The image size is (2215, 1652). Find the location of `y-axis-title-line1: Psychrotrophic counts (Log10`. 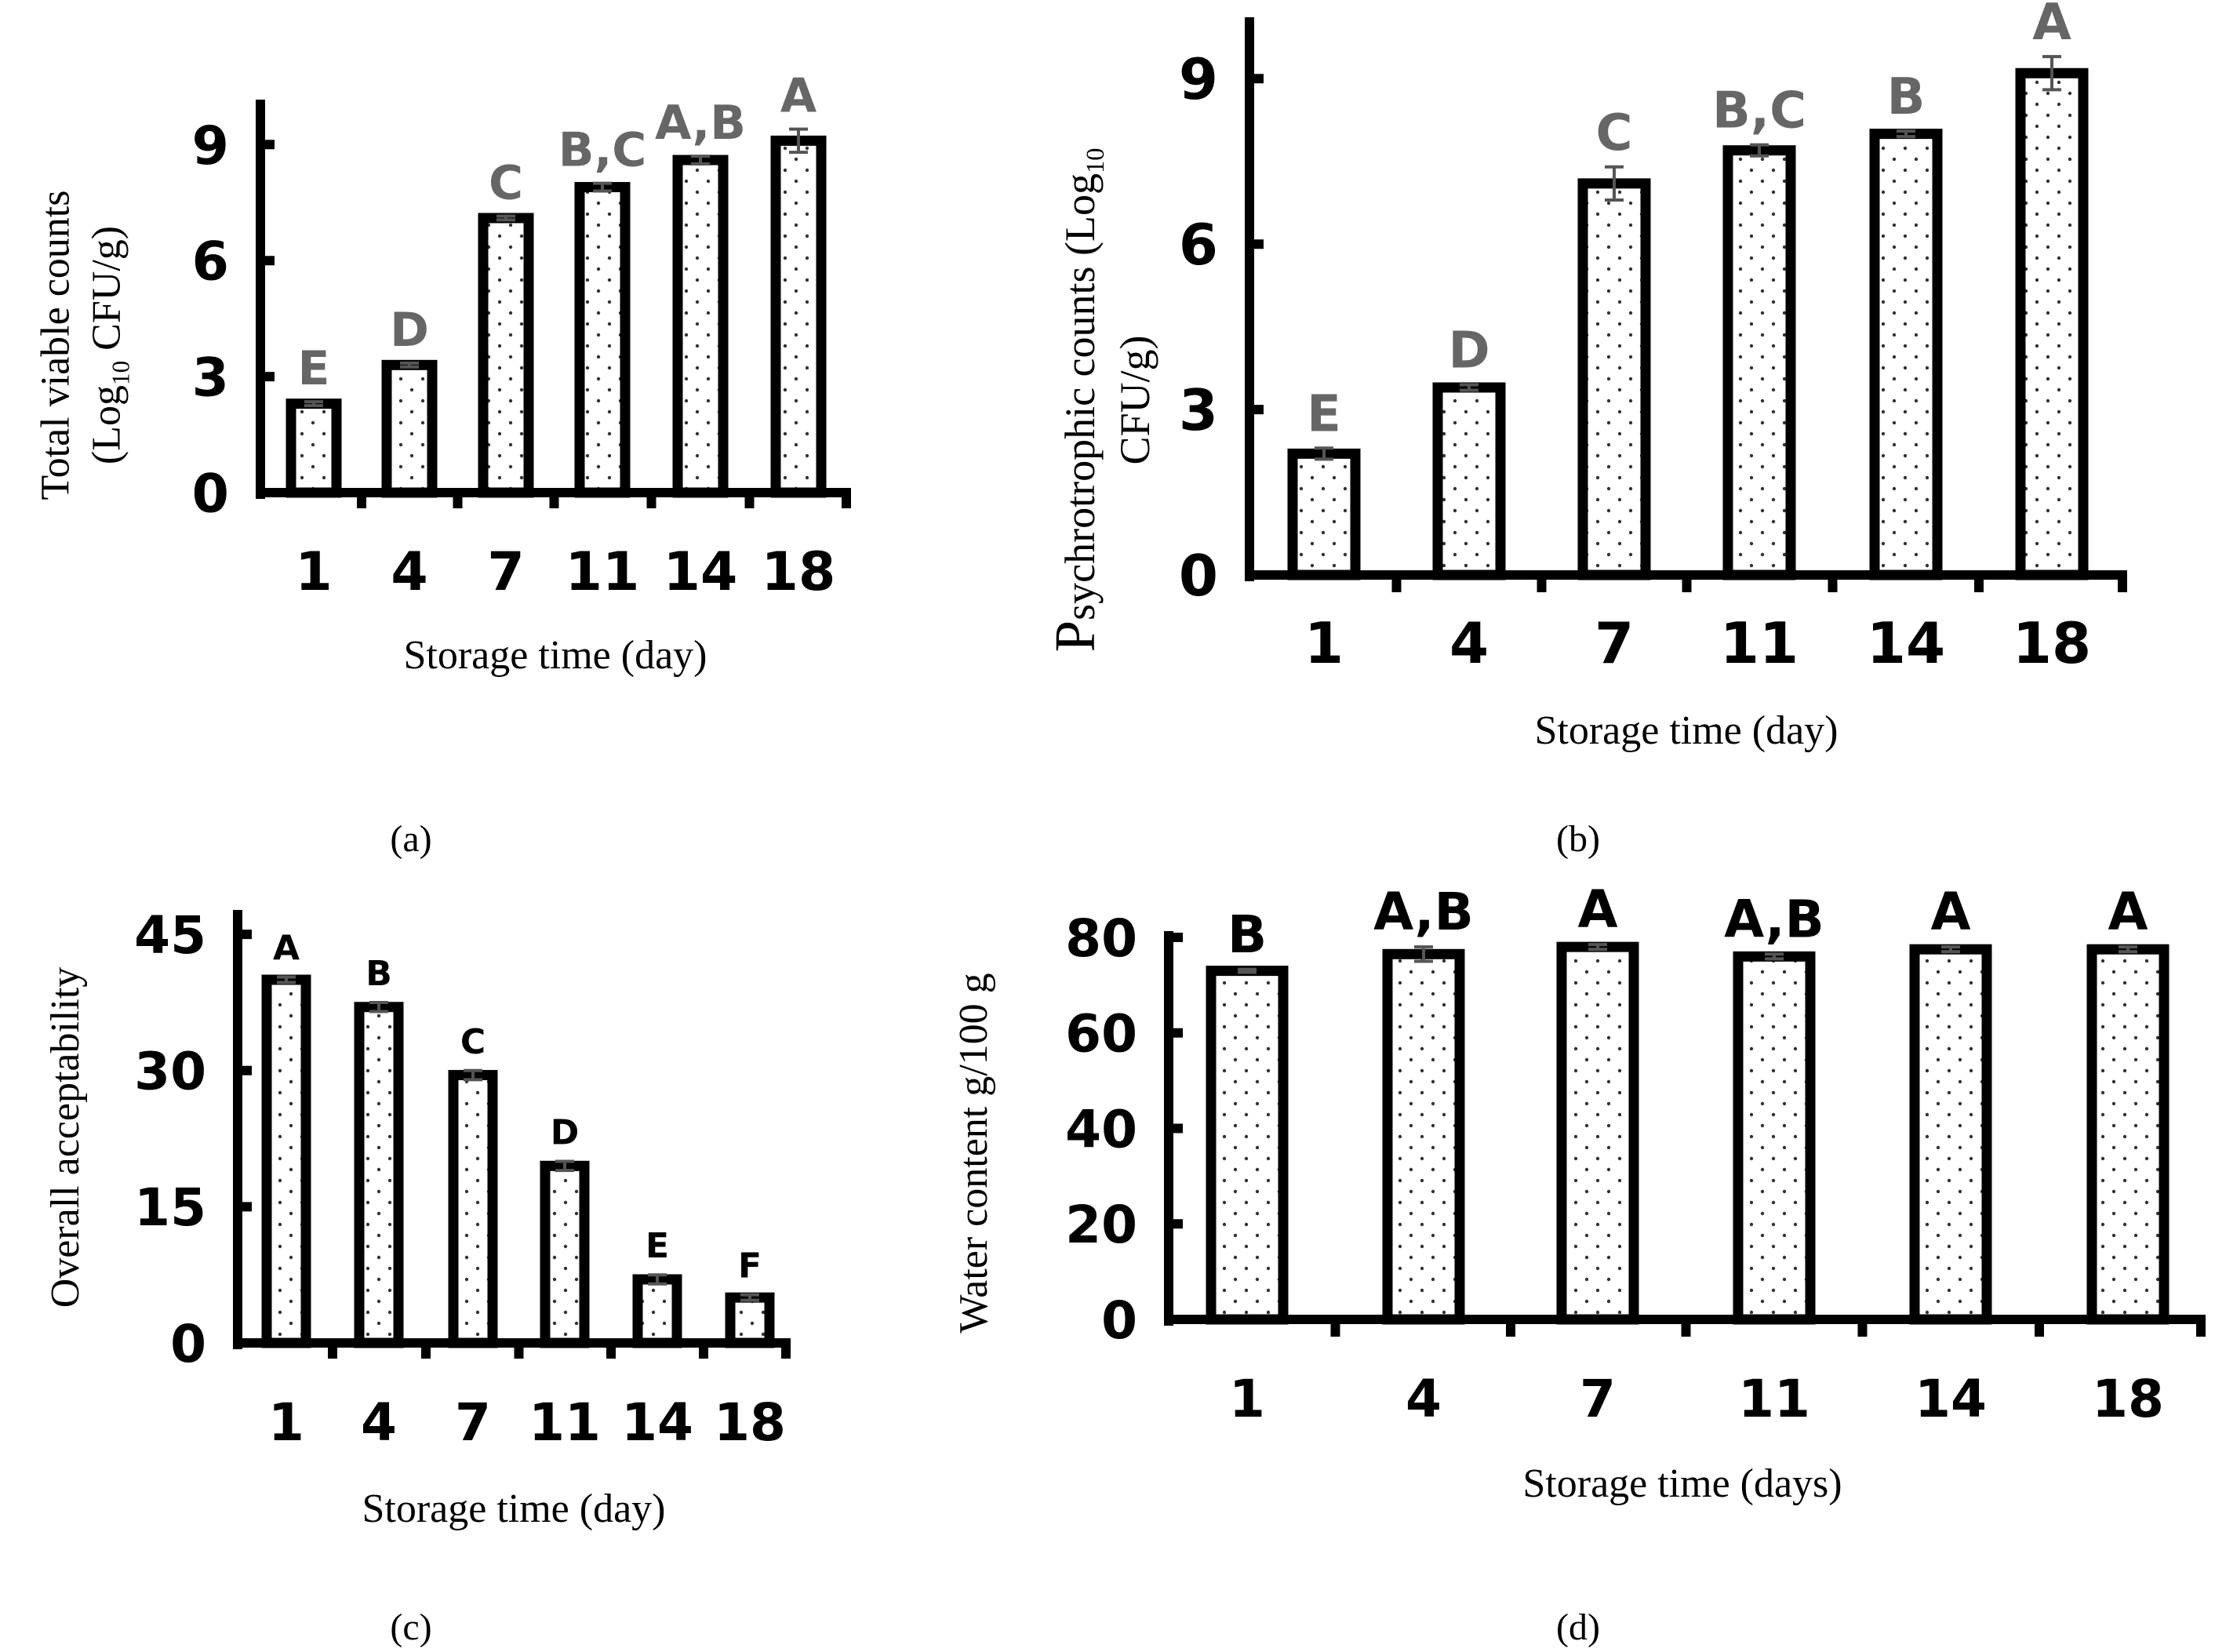

y-axis-title-line1: Psychrotrophic counts (Log10 is located at coordinates (1076, 401).